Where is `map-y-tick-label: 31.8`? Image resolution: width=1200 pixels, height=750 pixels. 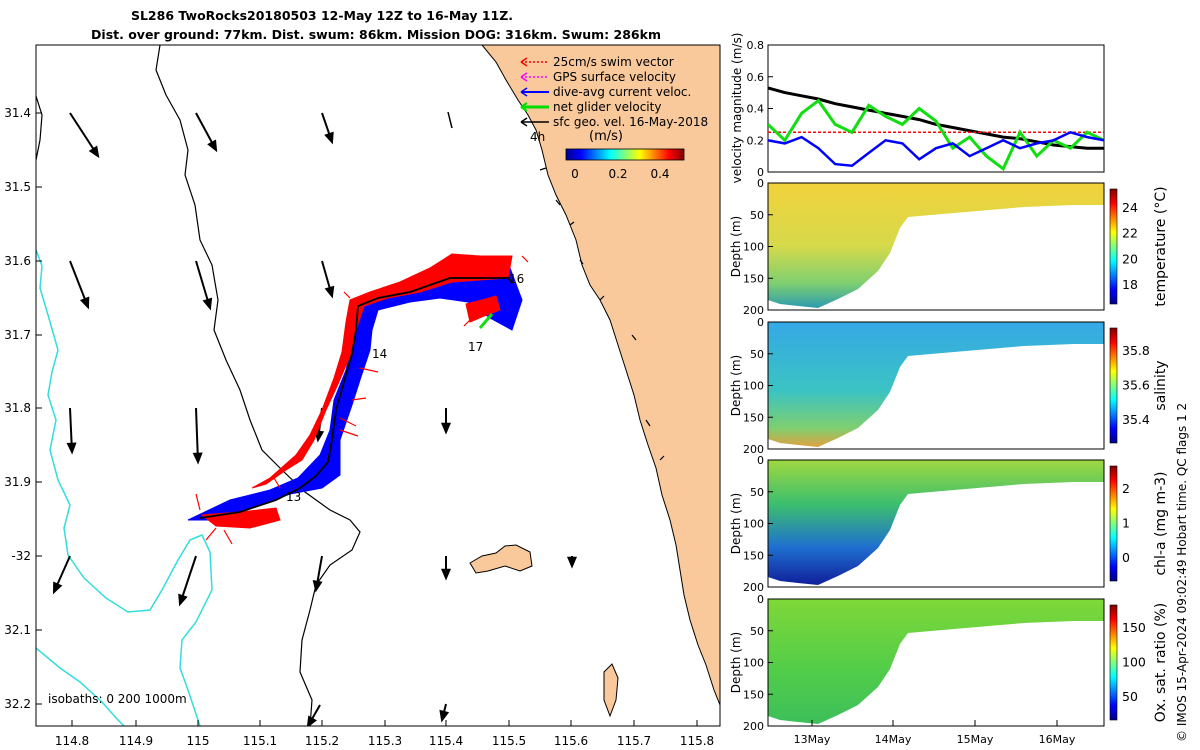
map-y-tick-label: 31.8 is located at coordinates (17, 408).